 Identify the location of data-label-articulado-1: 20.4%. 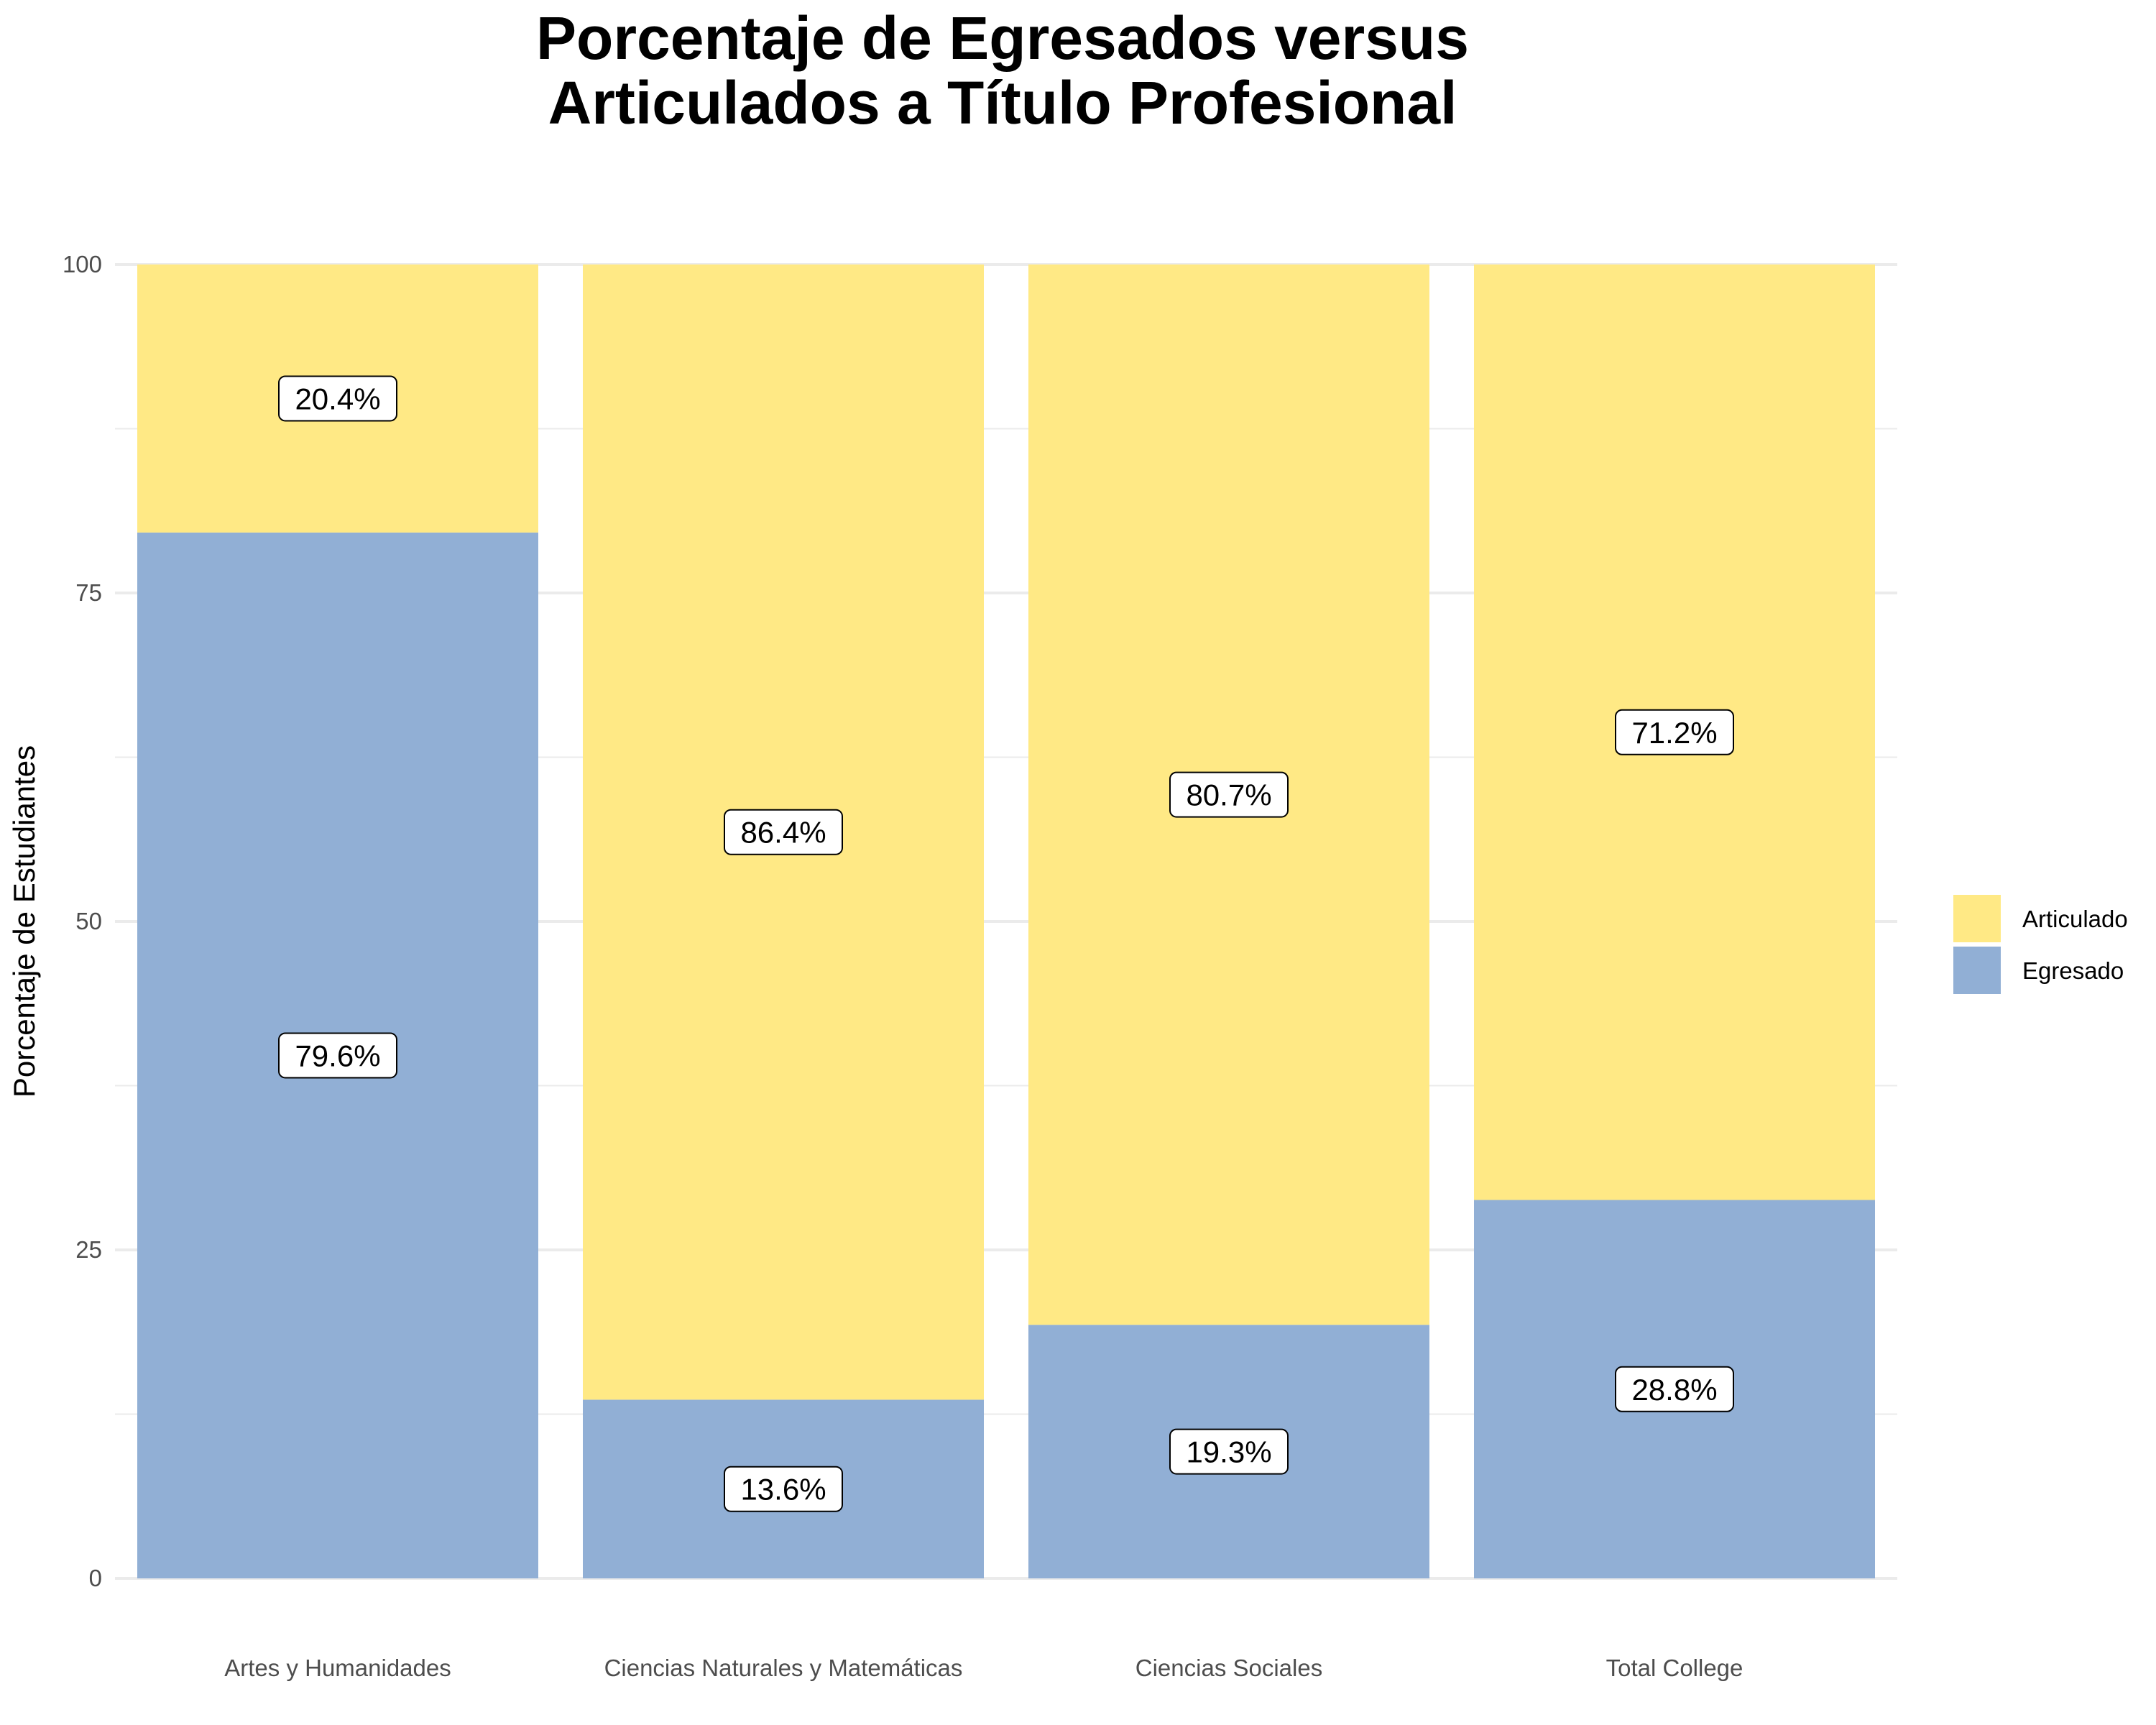
(337, 398).